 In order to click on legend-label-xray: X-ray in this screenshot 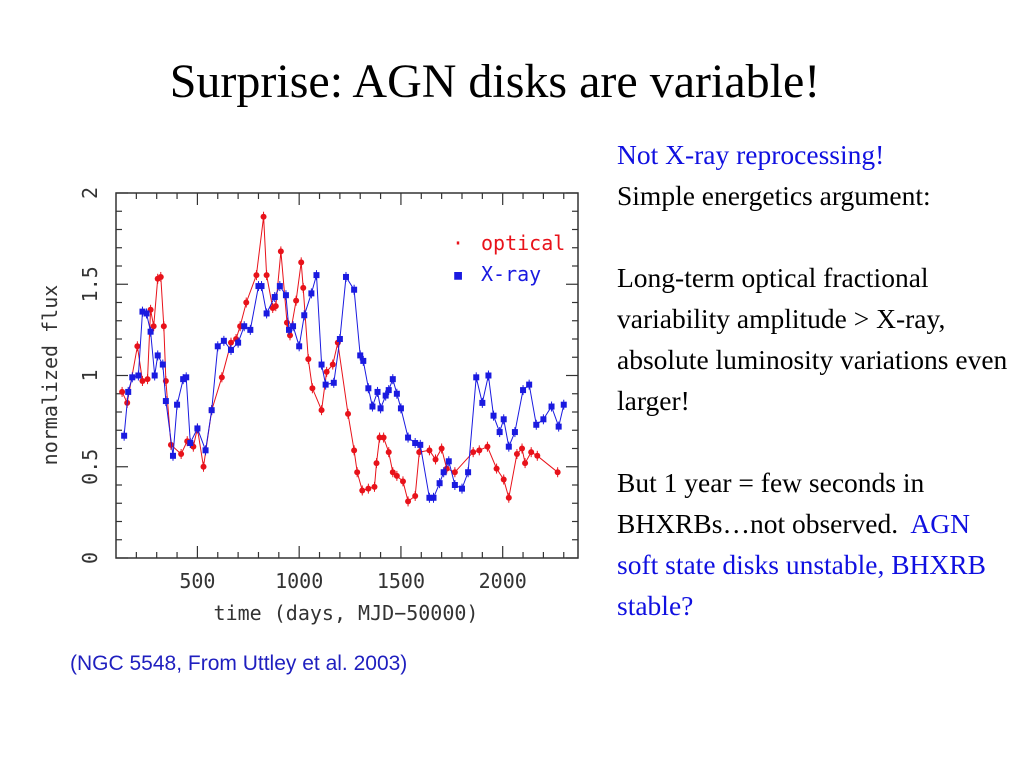, I will do `click(511, 274)`.